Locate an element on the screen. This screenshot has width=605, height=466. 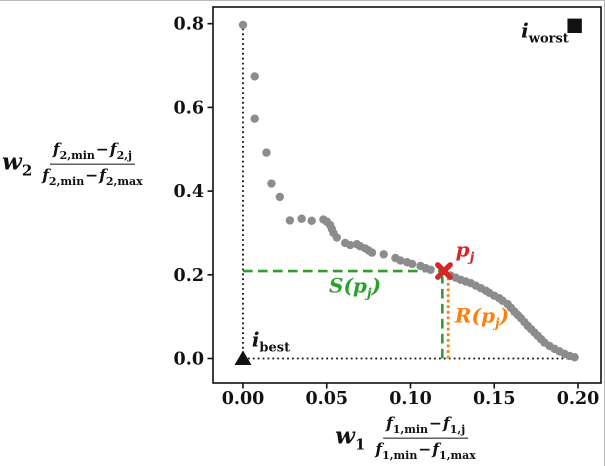
y-tick-label: 0.2 is located at coordinates (189, 276).